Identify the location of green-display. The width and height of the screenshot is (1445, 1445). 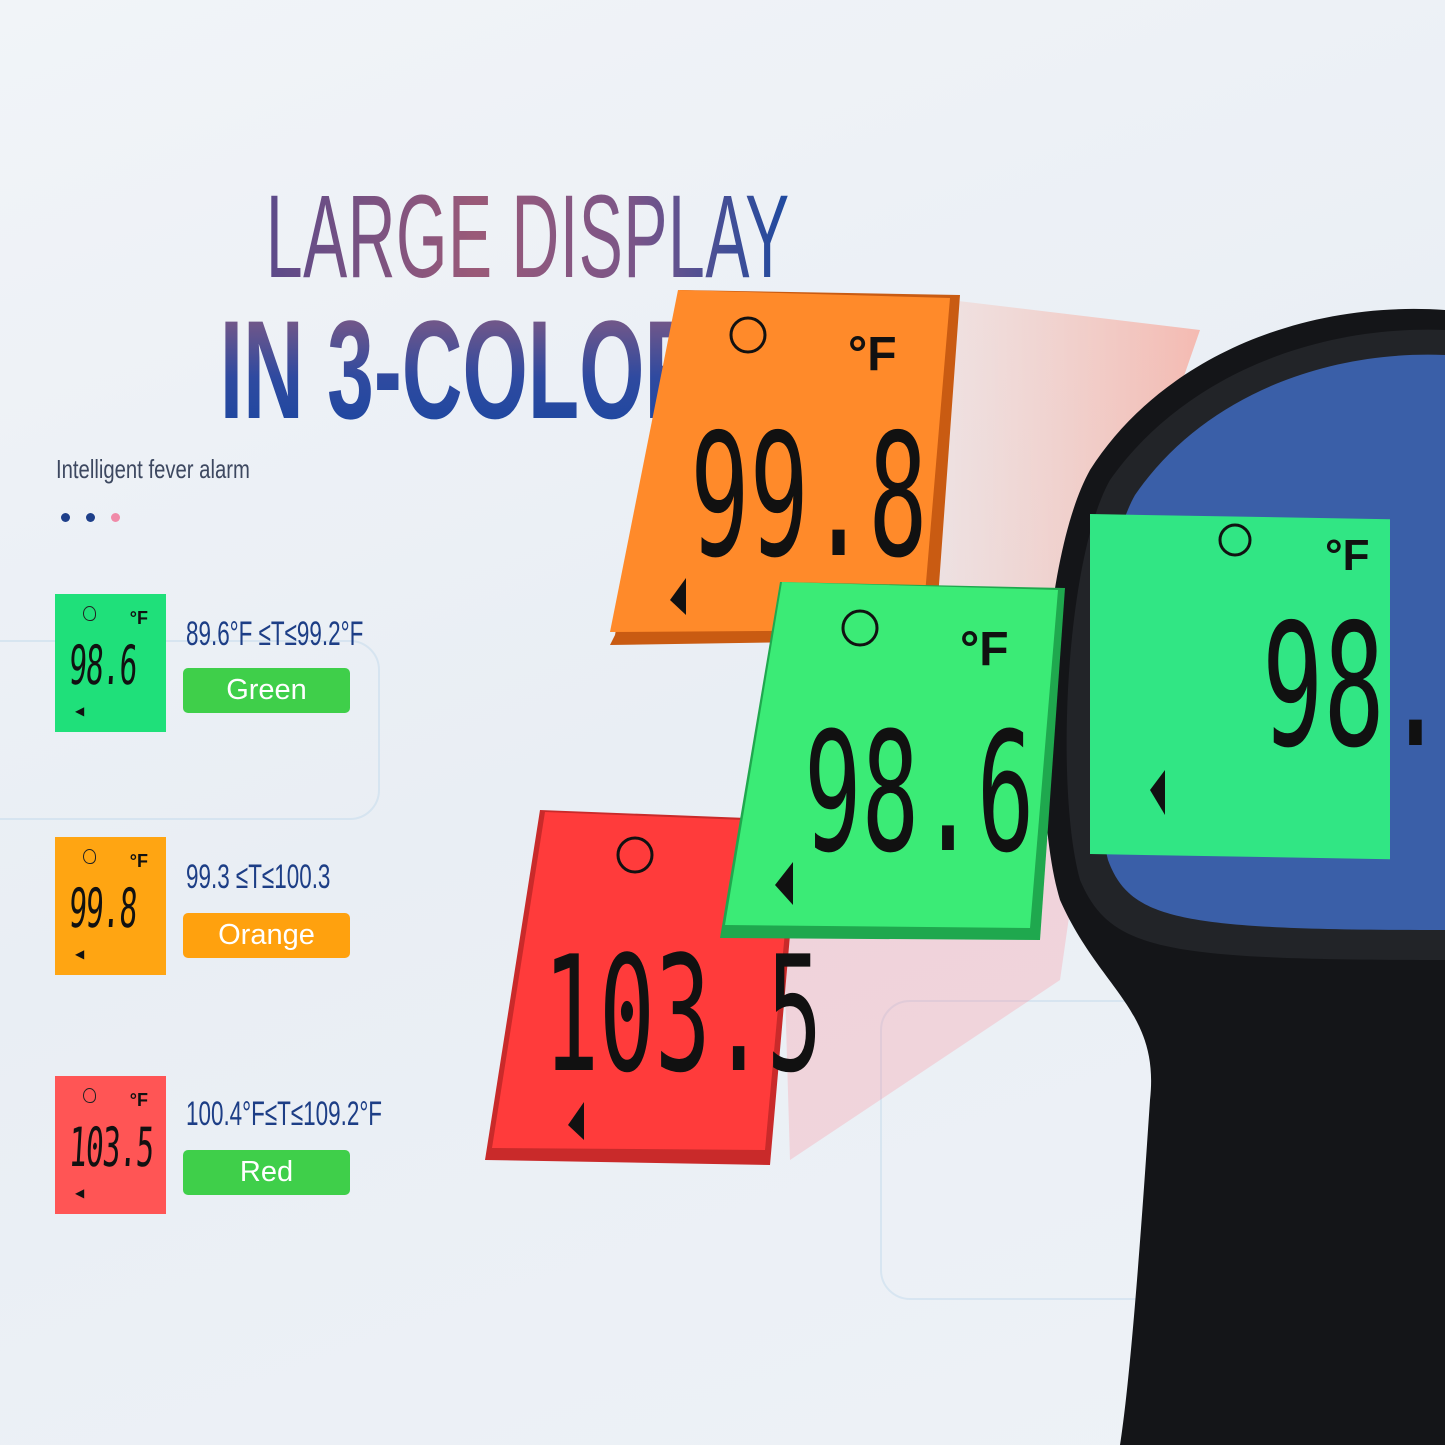
(891, 755).